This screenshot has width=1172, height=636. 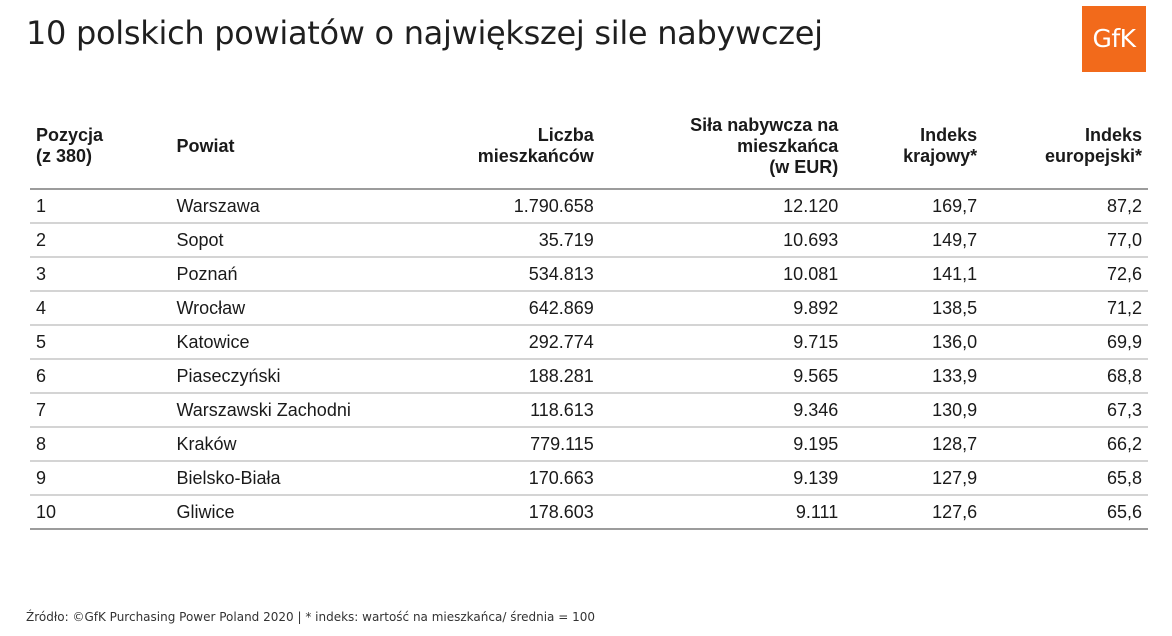 I want to click on cell-population: 118.613, so click(x=504, y=410).